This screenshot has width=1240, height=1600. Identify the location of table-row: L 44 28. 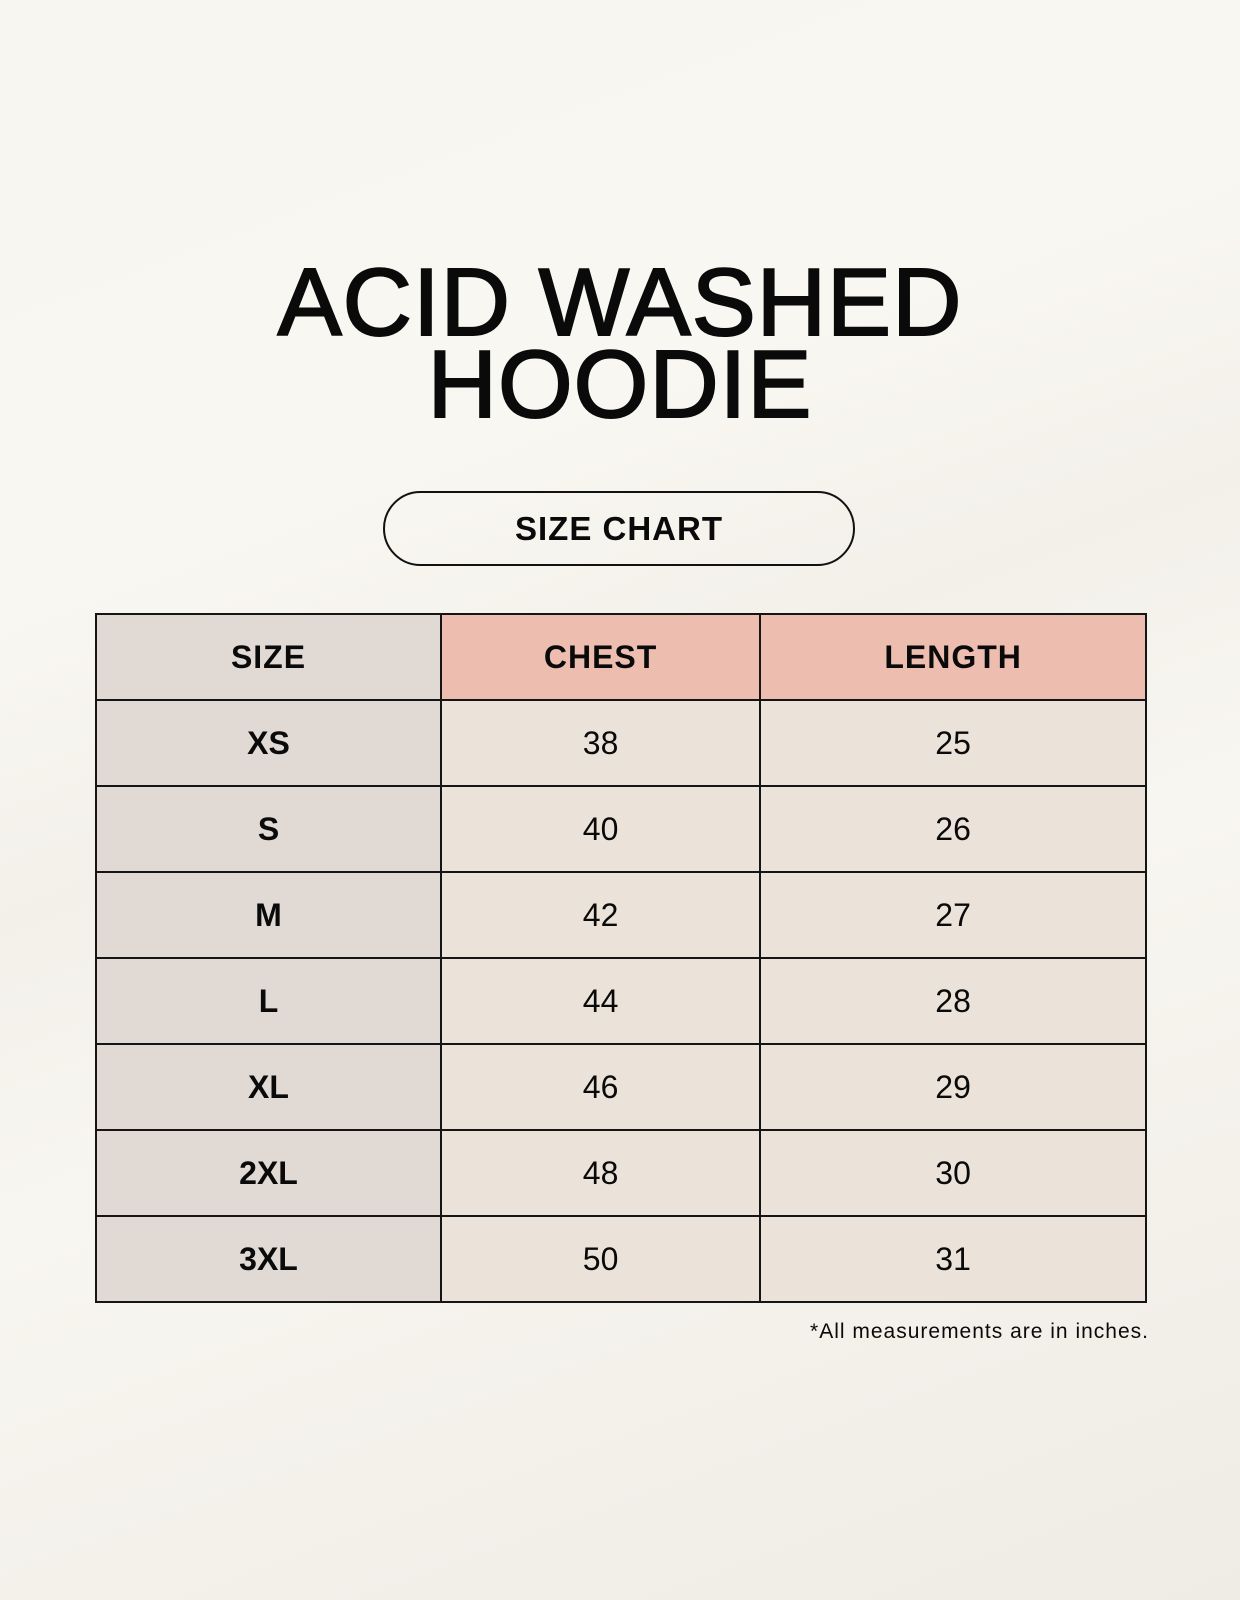
(621, 1001).